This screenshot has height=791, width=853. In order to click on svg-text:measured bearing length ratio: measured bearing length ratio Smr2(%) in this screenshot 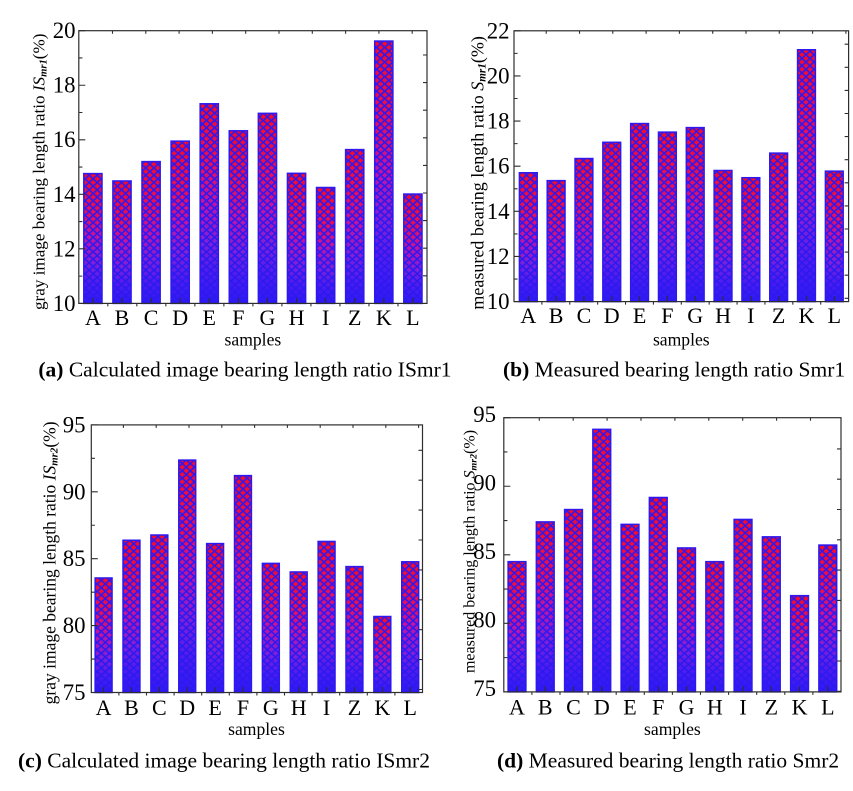, I will do `click(470, 551)`.